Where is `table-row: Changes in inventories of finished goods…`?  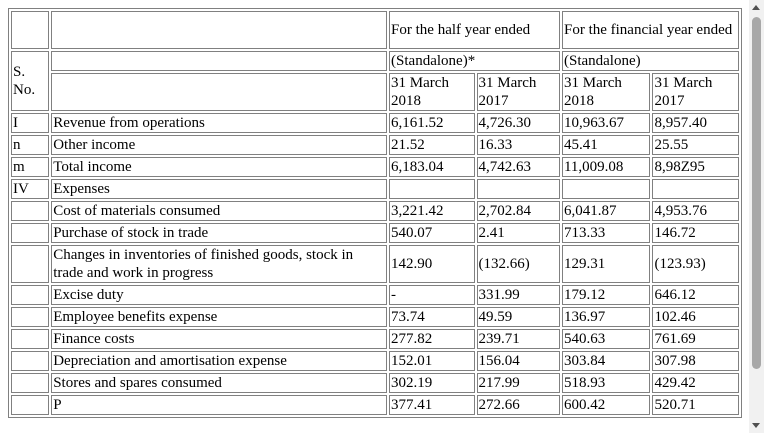 table-row: Changes in inventories of finished goods… is located at coordinates (375, 264).